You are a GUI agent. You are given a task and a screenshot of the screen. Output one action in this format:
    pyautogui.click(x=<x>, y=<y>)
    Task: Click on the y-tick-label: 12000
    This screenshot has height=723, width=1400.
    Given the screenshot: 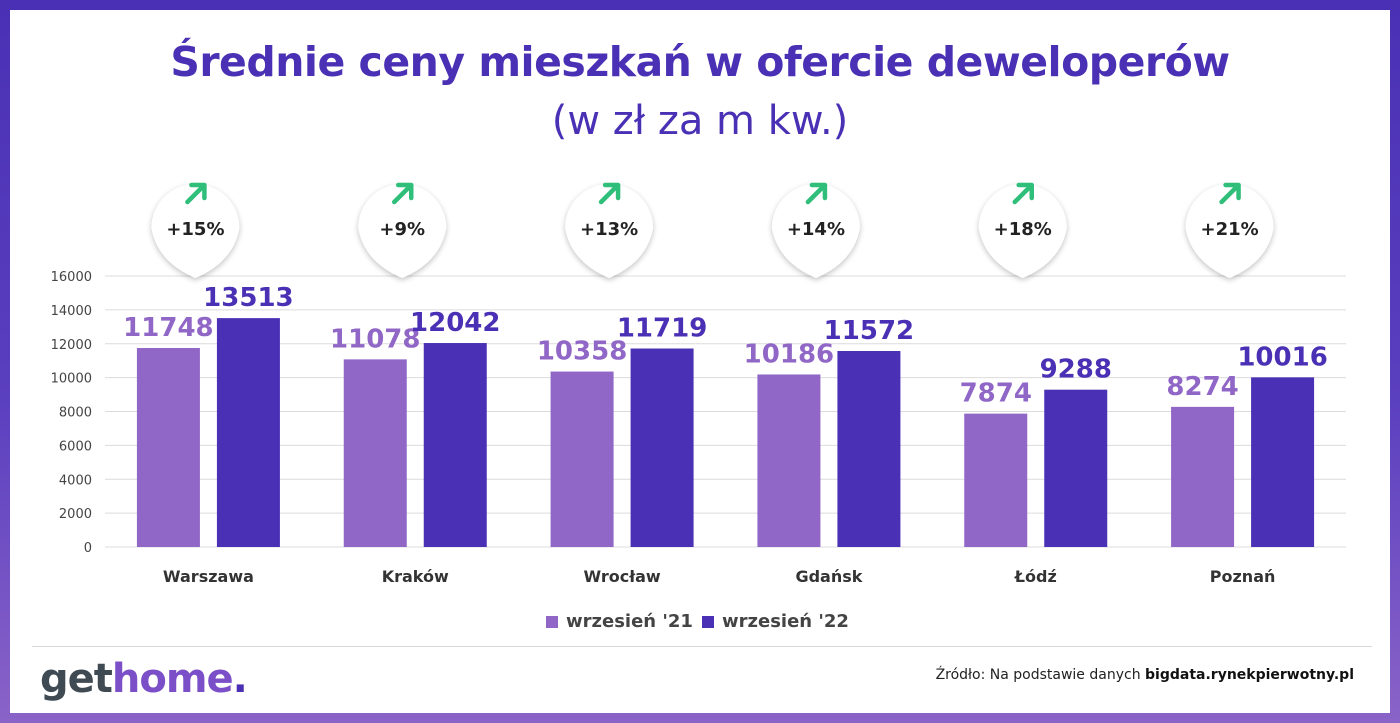 What is the action you would take?
    pyautogui.click(x=71, y=345)
    